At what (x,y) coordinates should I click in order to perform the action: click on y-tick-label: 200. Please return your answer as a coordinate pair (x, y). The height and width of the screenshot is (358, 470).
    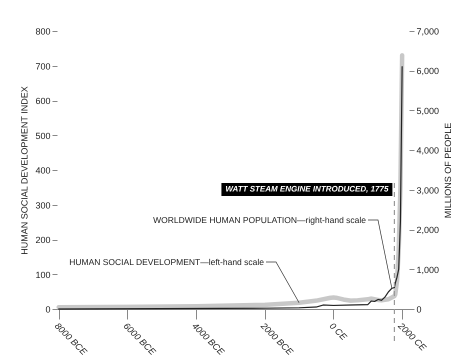
    Looking at the image, I should click on (42, 240).